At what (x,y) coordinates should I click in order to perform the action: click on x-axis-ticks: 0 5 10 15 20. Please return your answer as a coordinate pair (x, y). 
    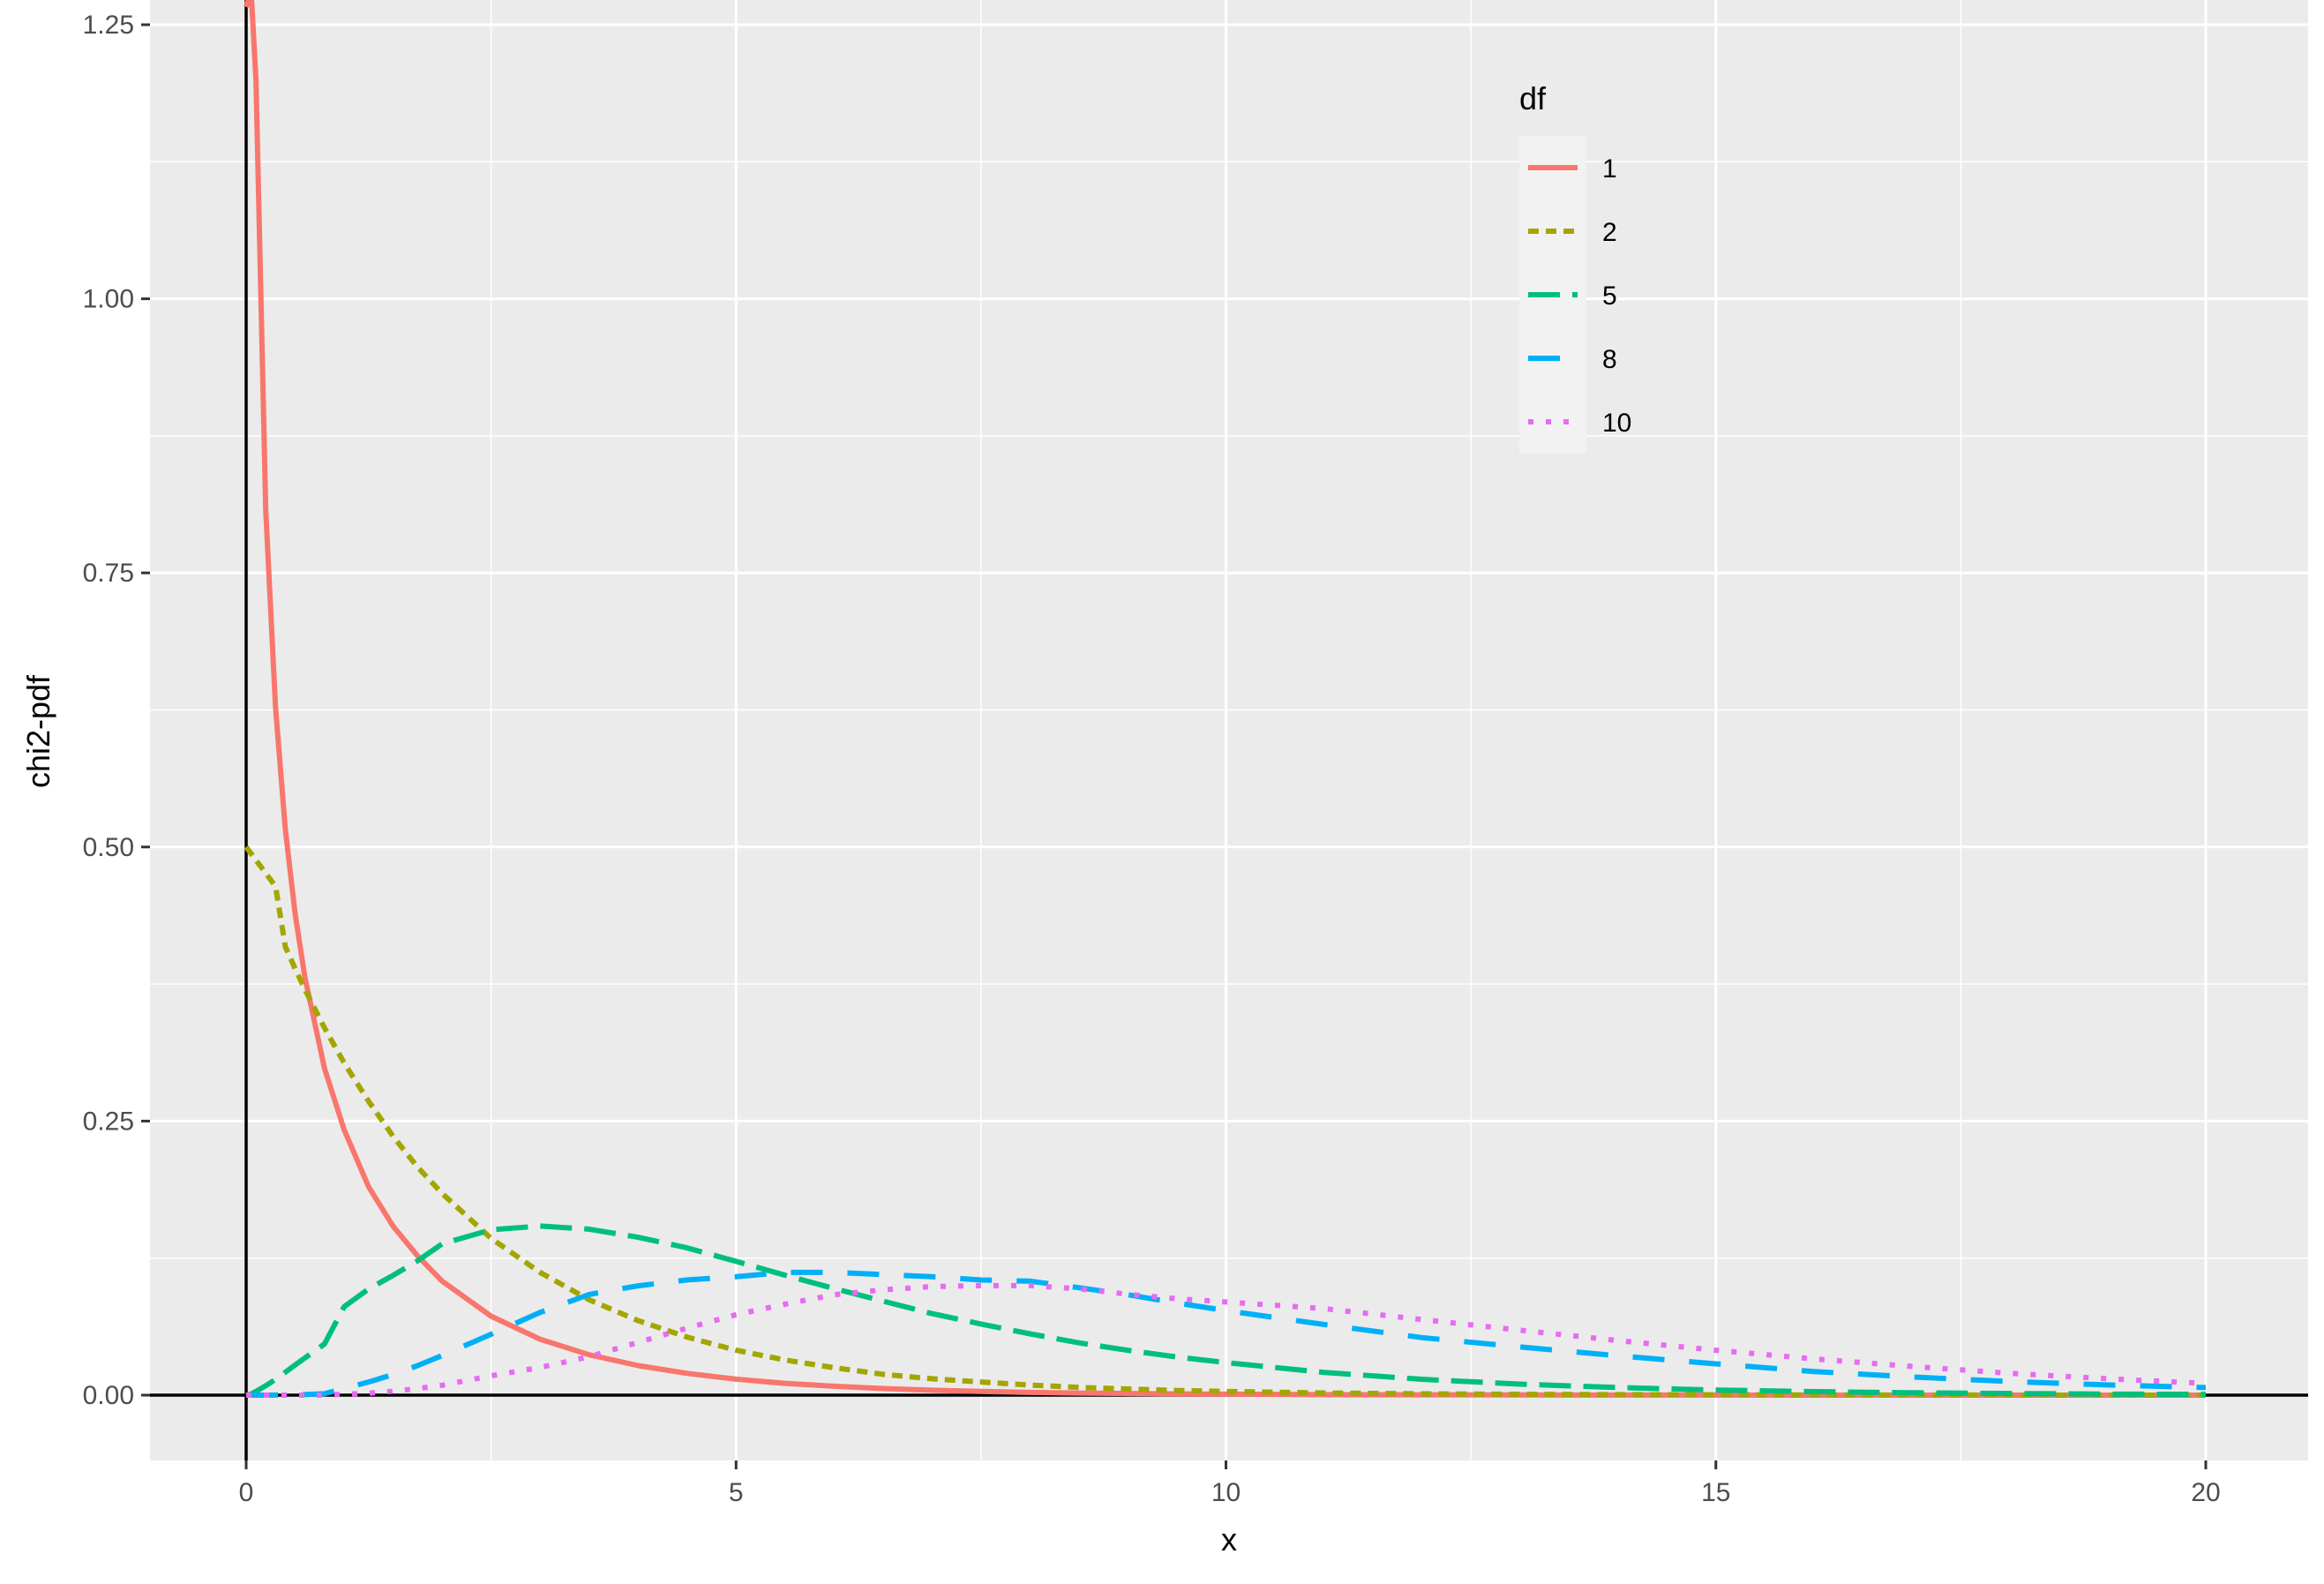
    Looking at the image, I should click on (1230, 1483).